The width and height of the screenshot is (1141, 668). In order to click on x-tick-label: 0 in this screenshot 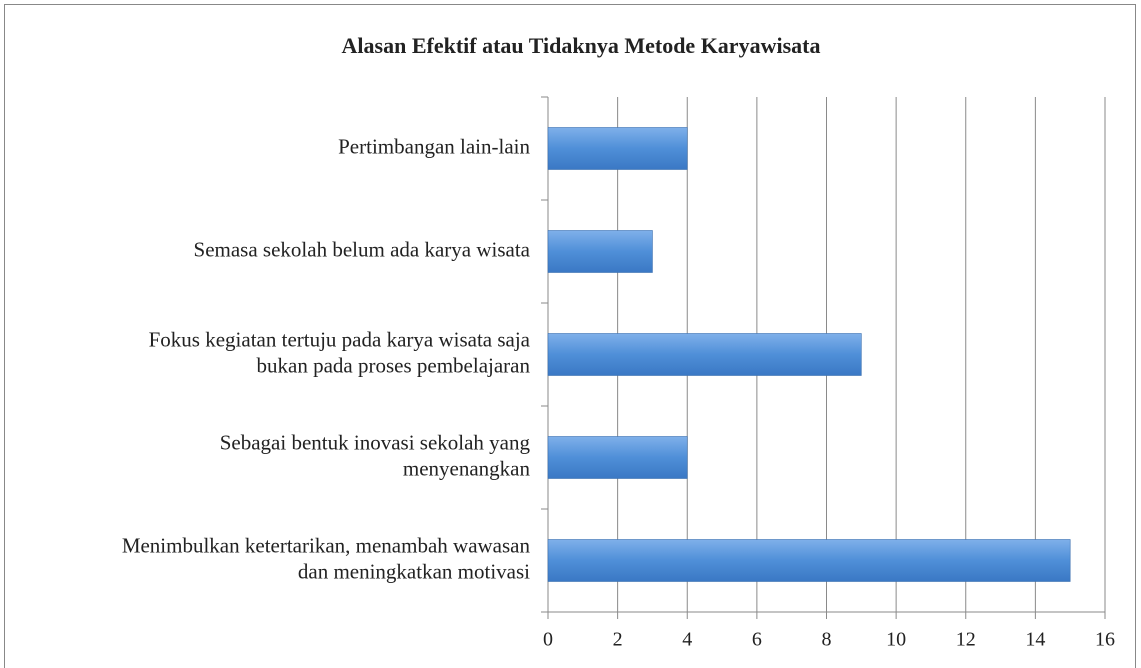, I will do `click(548, 640)`.